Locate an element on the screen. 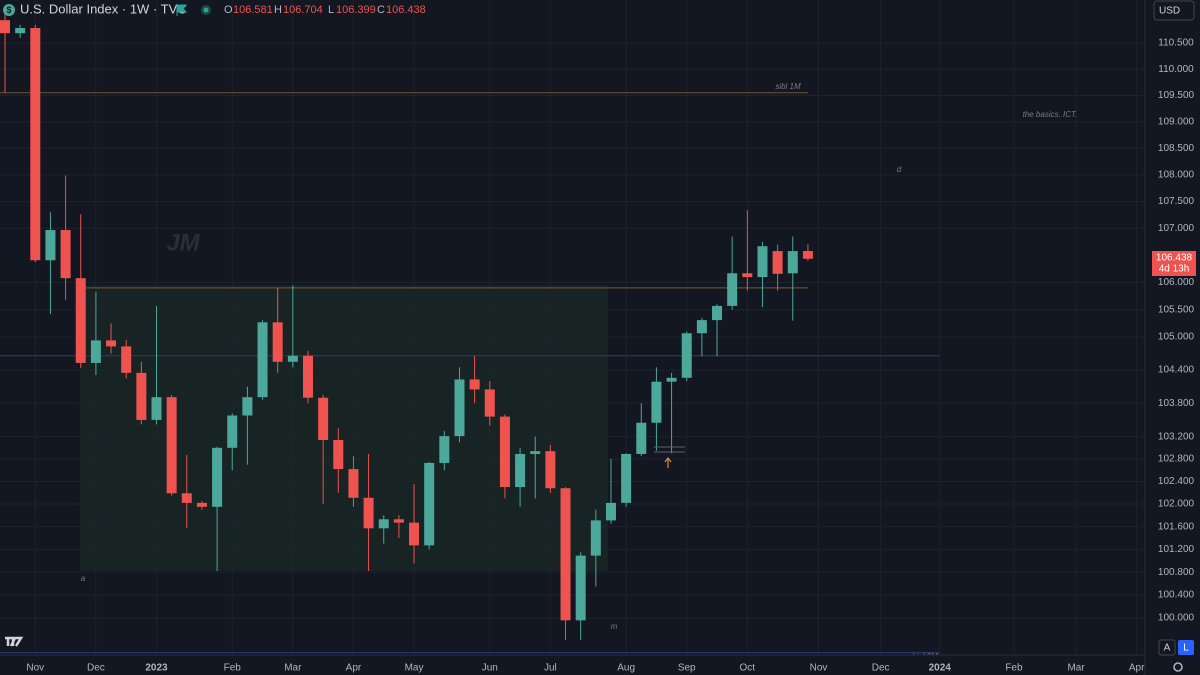  x-axis-background is located at coordinates (600, 665).